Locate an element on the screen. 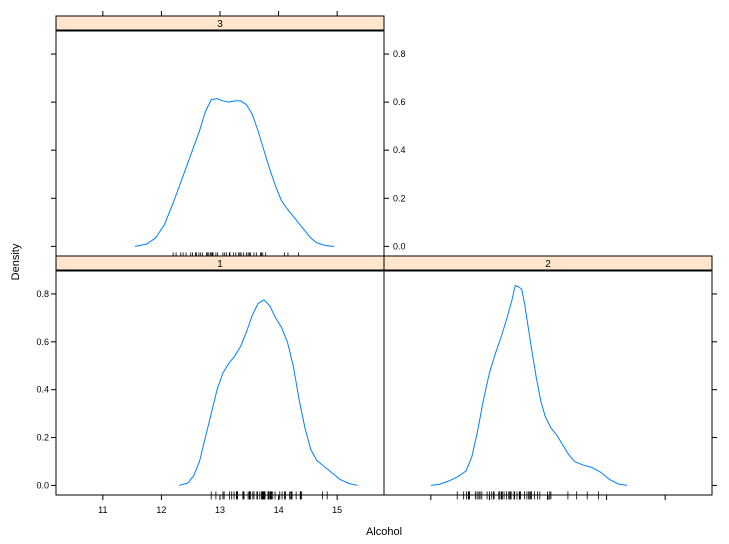 The image size is (729, 544). y-tick-label-1-4: 0.8 is located at coordinates (42, 294).